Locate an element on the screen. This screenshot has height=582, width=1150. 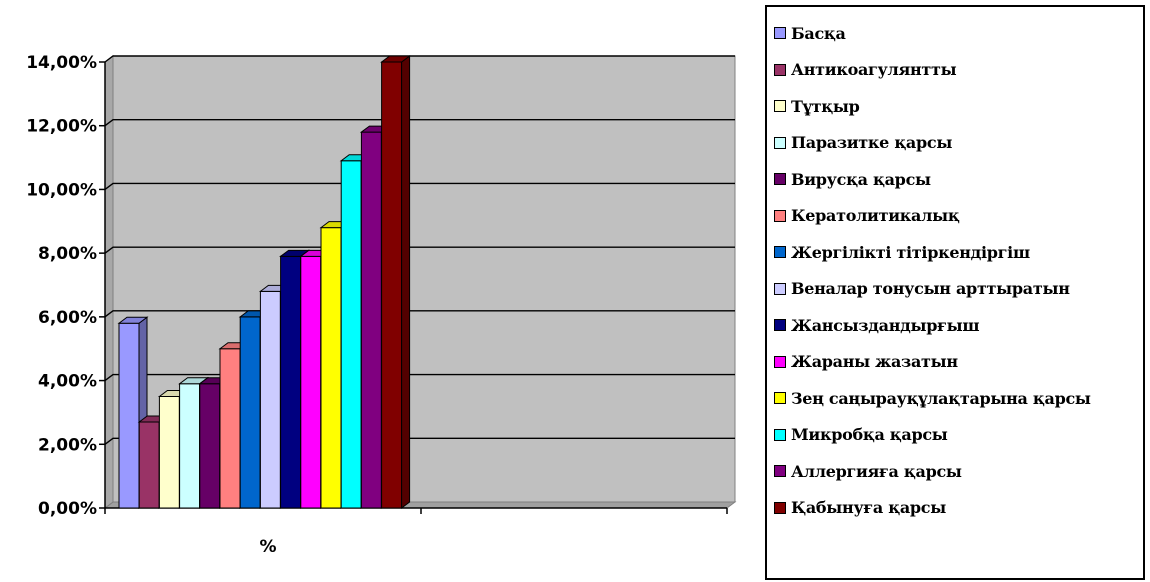
legend-item: Антикоагулянтты is located at coordinates (955, 70).